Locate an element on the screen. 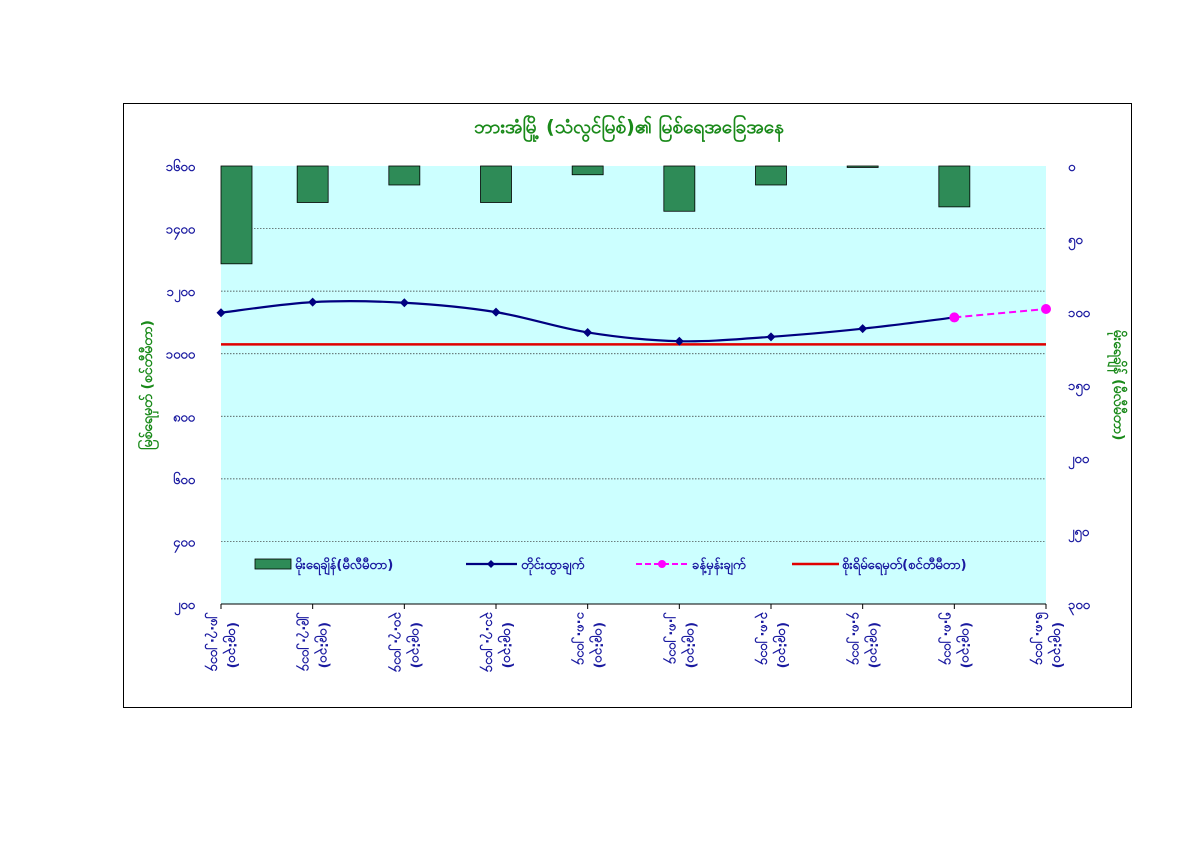 This screenshot has width=1200, height=849. x-tick-date: ၅.၈.၂၀၁၄ is located at coordinates (946, 639).